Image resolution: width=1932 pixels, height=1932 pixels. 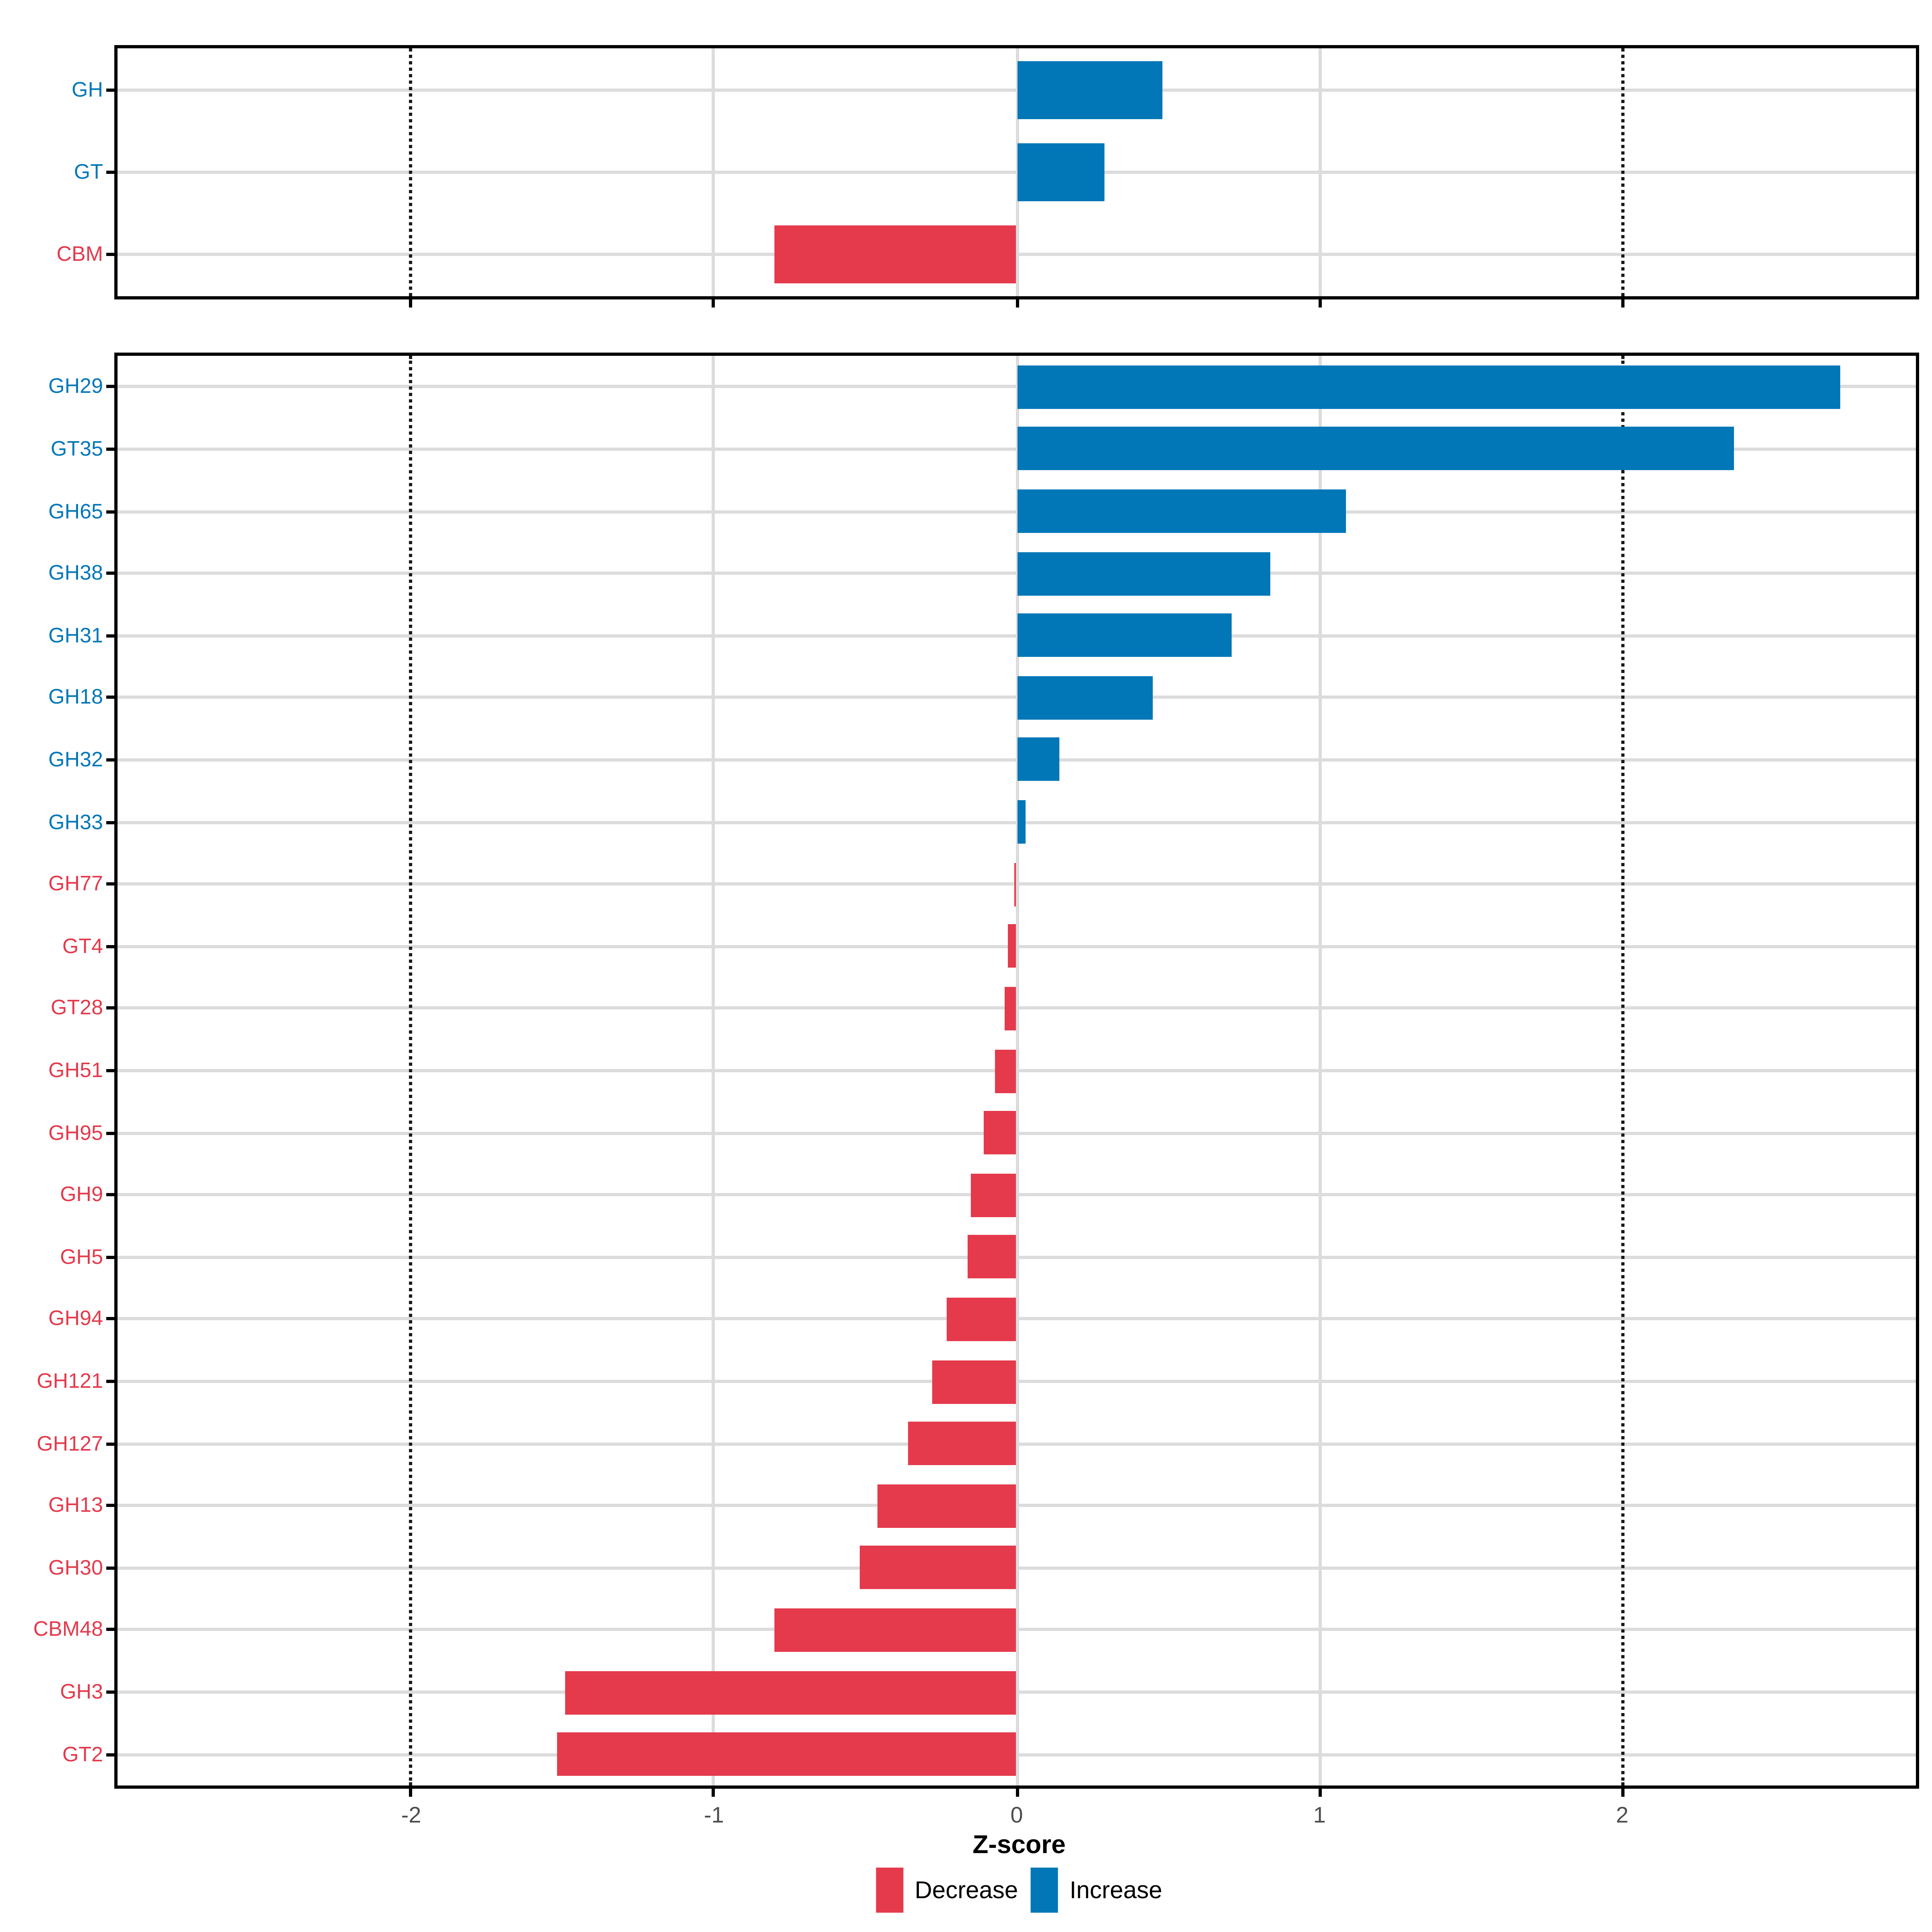 What do you see at coordinates (1115, 1890) in the screenshot?
I see `legend-label: Increase` at bounding box center [1115, 1890].